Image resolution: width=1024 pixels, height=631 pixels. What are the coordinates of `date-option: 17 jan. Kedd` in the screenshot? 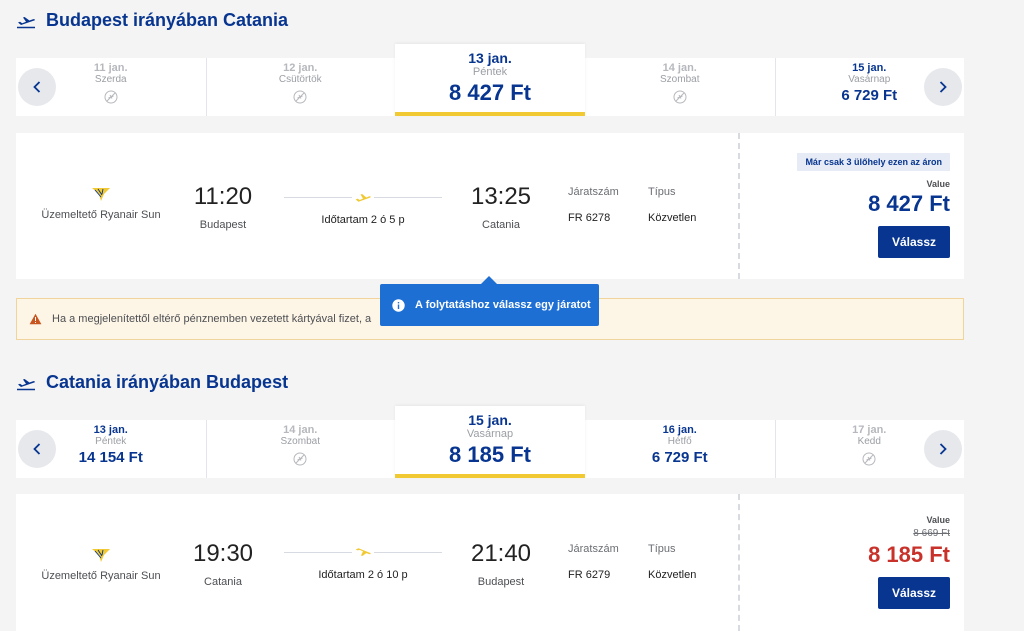 It's located at (869, 449).